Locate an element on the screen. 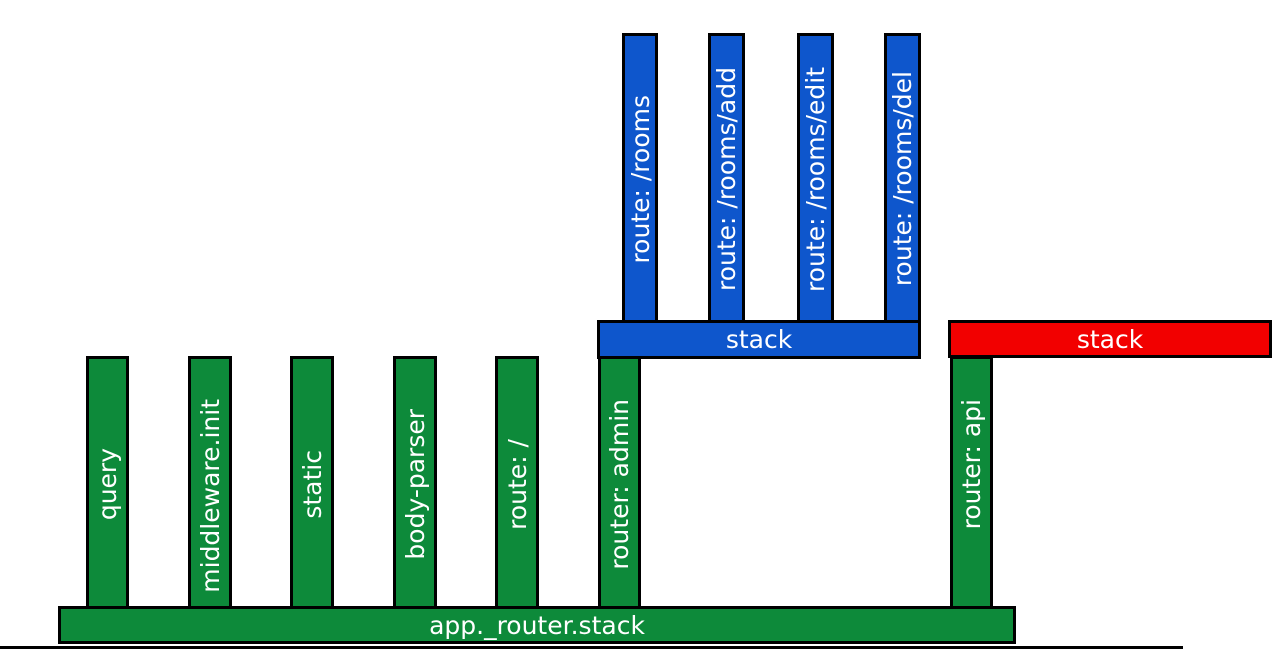  route-root-column: route: / is located at coordinates (517, 484).